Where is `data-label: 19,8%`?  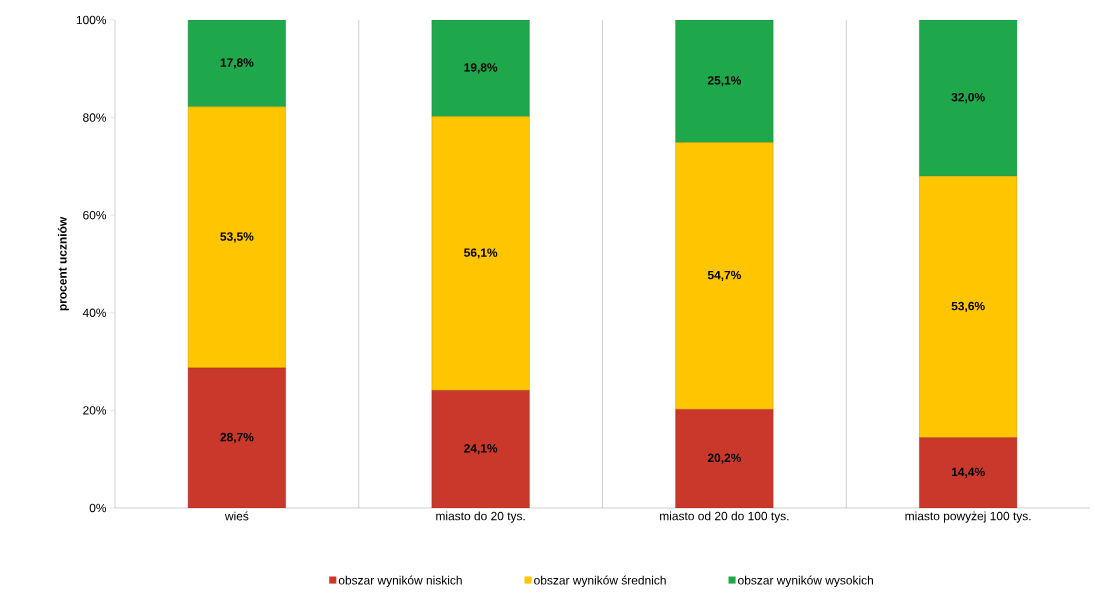
data-label: 19,8% is located at coordinates (481, 68).